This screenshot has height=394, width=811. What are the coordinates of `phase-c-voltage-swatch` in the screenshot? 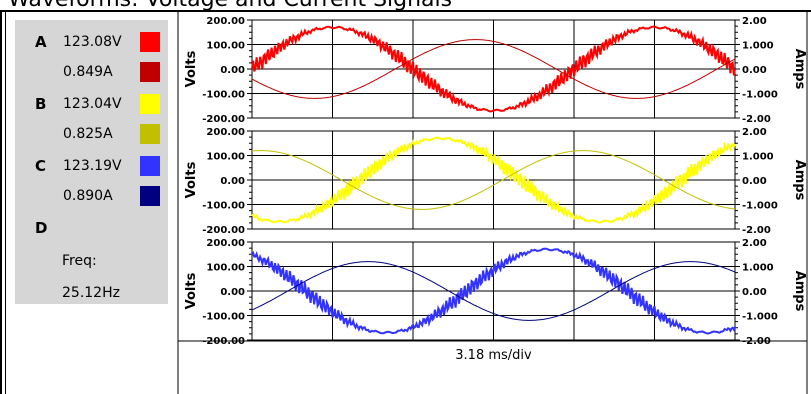 It's located at (150, 166).